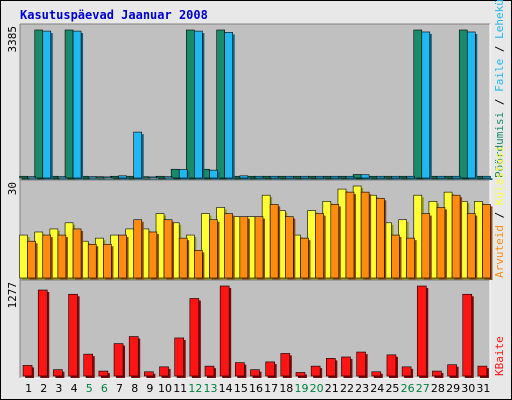  Describe the element at coordinates (180, 388) in the screenshot. I see `x-tick-label: 11` at that location.